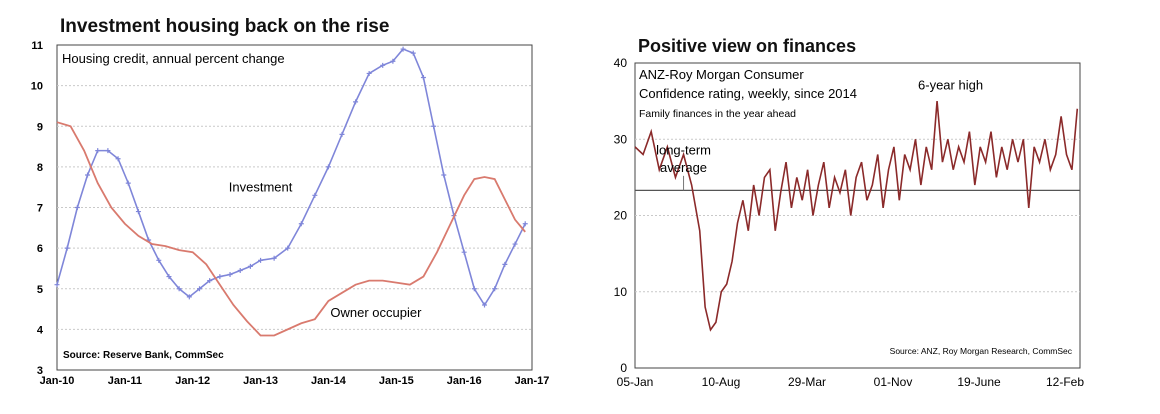  Describe the element at coordinates (683, 150) in the screenshot. I see `chart-annotation: long-term` at that location.